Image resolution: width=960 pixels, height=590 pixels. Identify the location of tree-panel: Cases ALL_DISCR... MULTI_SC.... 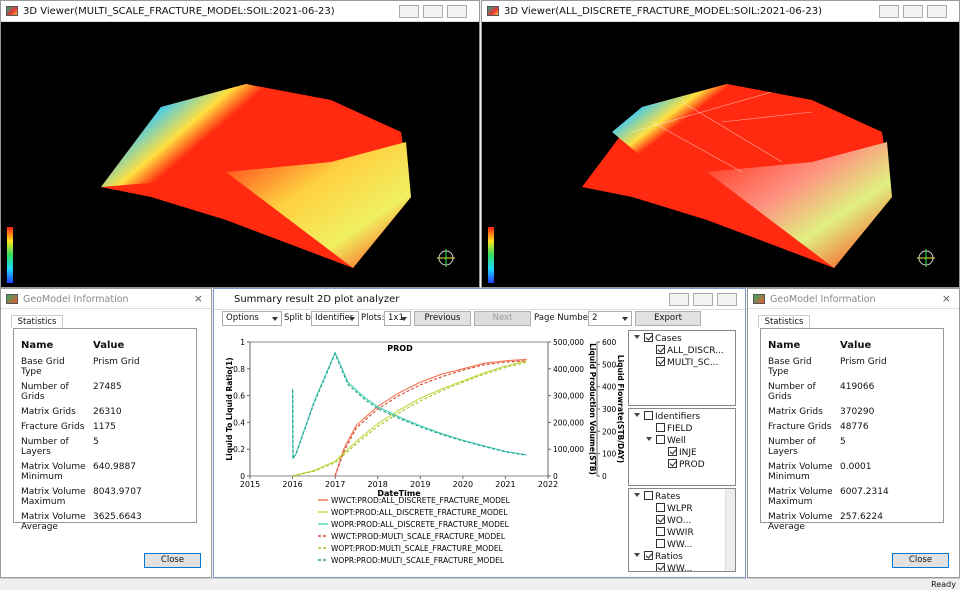
(682, 368).